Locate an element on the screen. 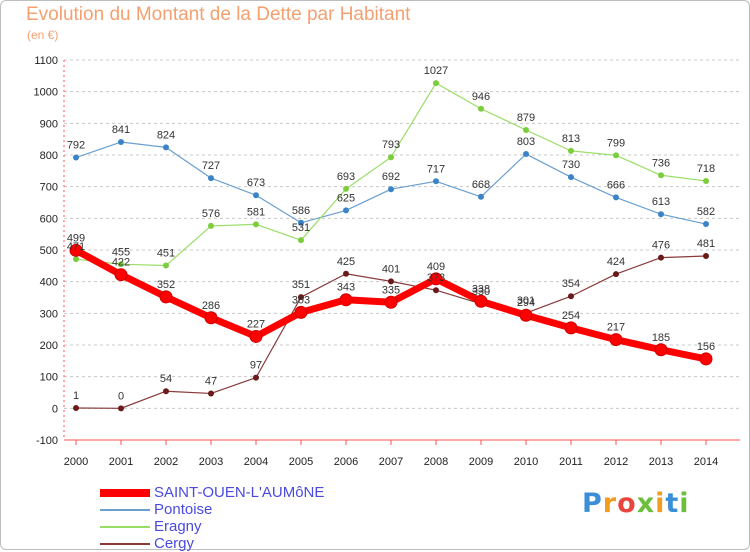  legend-item: Pontoise is located at coordinates (212, 509).